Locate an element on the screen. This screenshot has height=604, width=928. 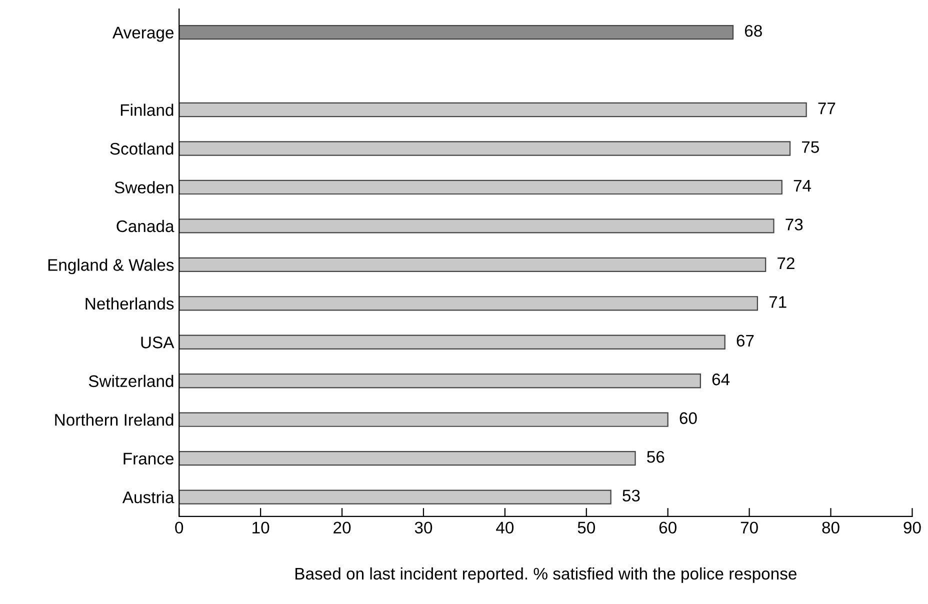
data-label: 67 is located at coordinates (745, 340).